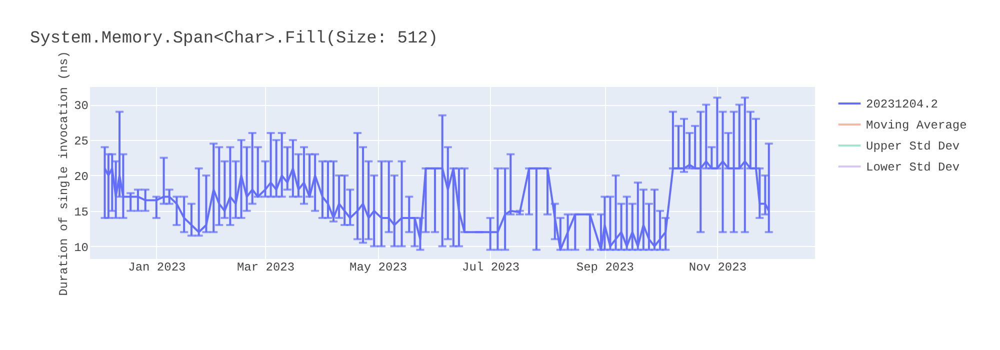 This screenshot has height=350, width=1000. Describe the element at coordinates (902, 105) in the screenshot. I see `legend-label: 20231204.2` at that location.